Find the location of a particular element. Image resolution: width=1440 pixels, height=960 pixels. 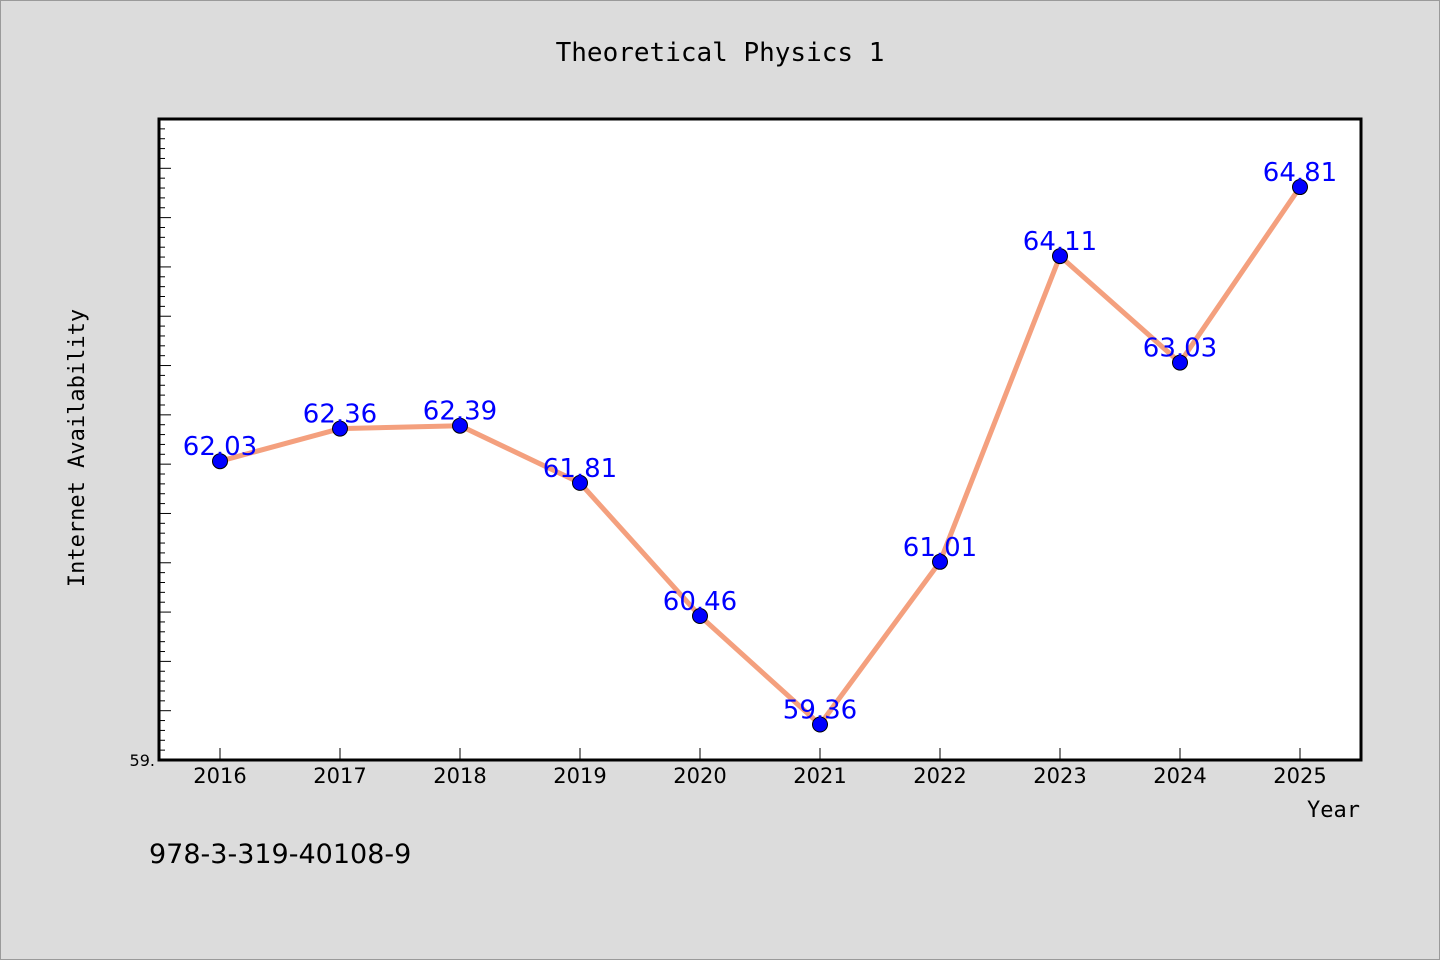

data-label: 59.36 is located at coordinates (820, 710).